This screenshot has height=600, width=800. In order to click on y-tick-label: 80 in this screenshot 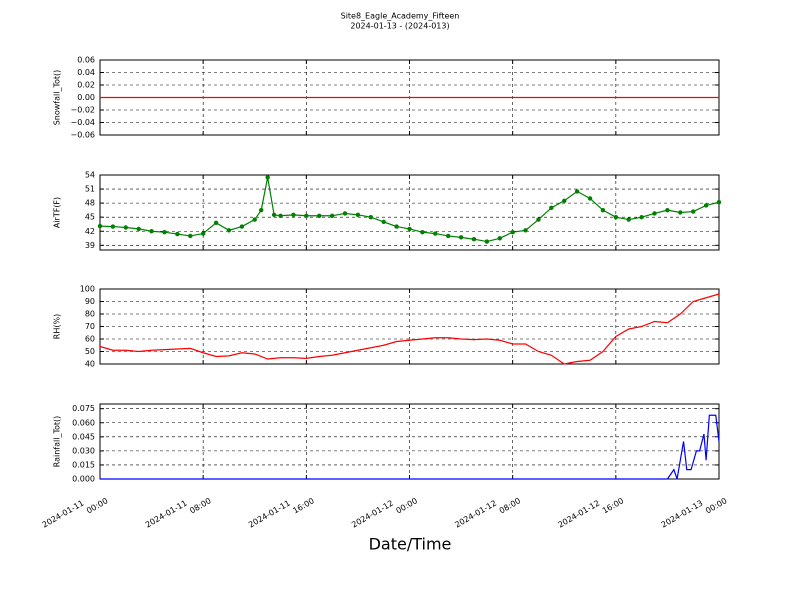, I will do `click(90, 314)`.